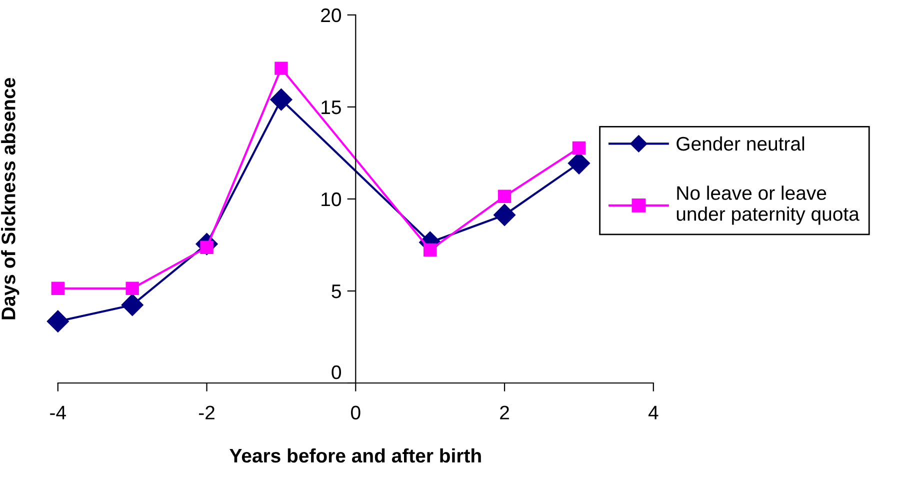 Image resolution: width=919 pixels, height=482 pixels. What do you see at coordinates (355, 413) in the screenshot?
I see `x-tick-label: 0` at bounding box center [355, 413].